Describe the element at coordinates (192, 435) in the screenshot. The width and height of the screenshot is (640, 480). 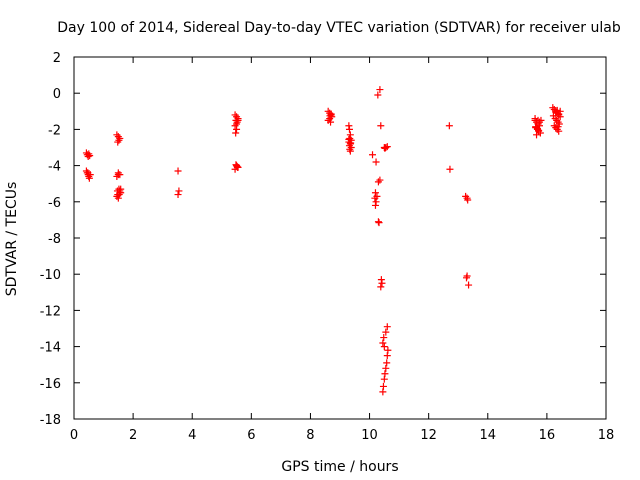
I see `x-tick-label: 4` at that location.